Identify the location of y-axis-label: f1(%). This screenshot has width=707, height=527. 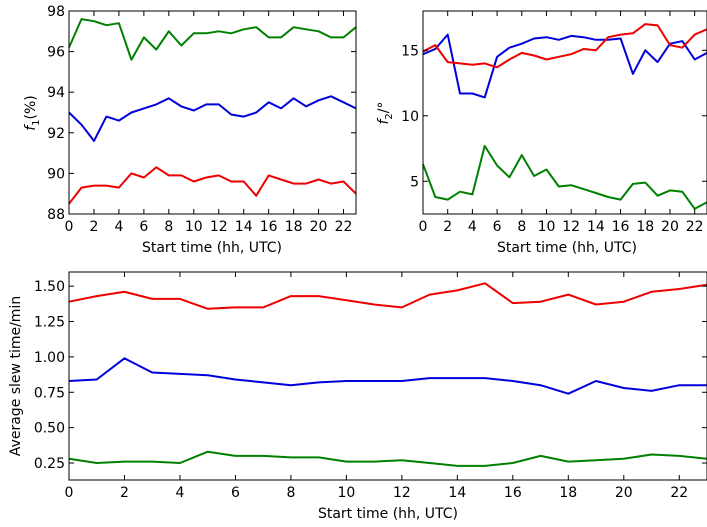
(32, 113).